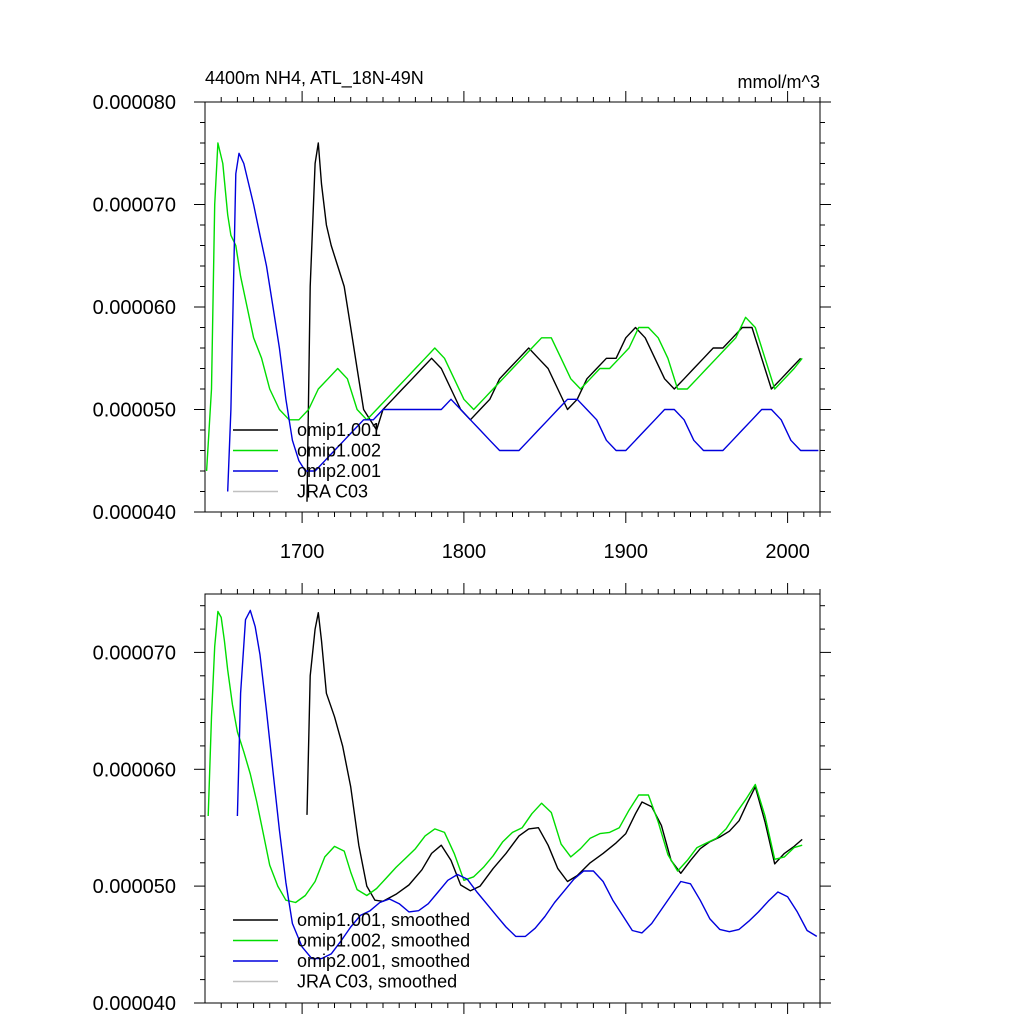 The image size is (1024, 1024). What do you see at coordinates (339, 430) in the screenshot?
I see `top-legend-label-omip1-001: omip1.001` at bounding box center [339, 430].